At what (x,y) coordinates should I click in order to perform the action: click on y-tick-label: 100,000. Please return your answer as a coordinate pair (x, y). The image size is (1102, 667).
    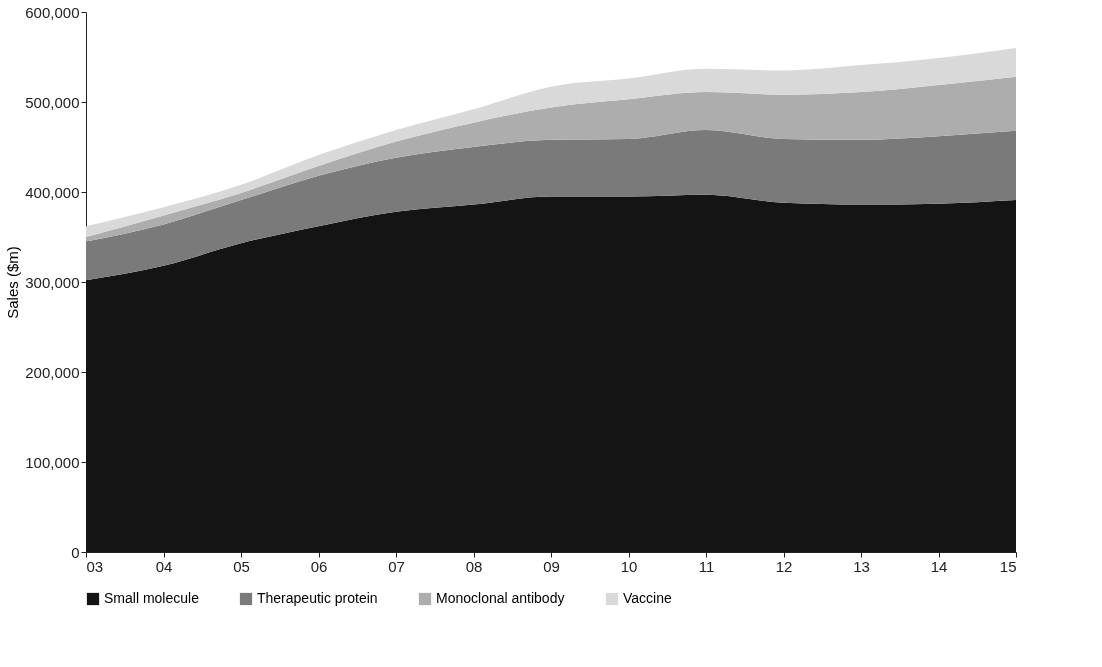
    Looking at the image, I should click on (52, 462).